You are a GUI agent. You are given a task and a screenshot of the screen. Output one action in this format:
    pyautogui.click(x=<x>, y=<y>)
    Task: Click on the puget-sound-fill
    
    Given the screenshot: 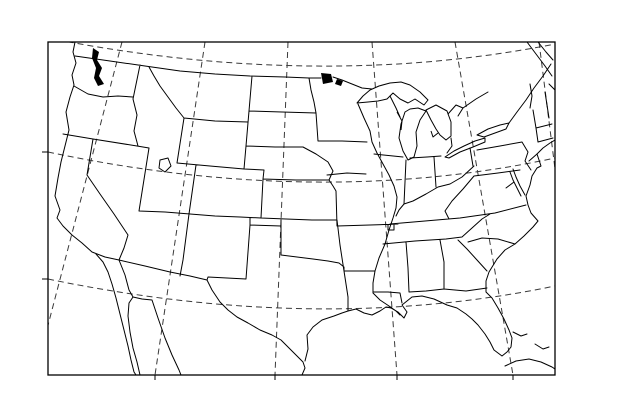 What is the action you would take?
    pyautogui.click(x=98, y=67)
    